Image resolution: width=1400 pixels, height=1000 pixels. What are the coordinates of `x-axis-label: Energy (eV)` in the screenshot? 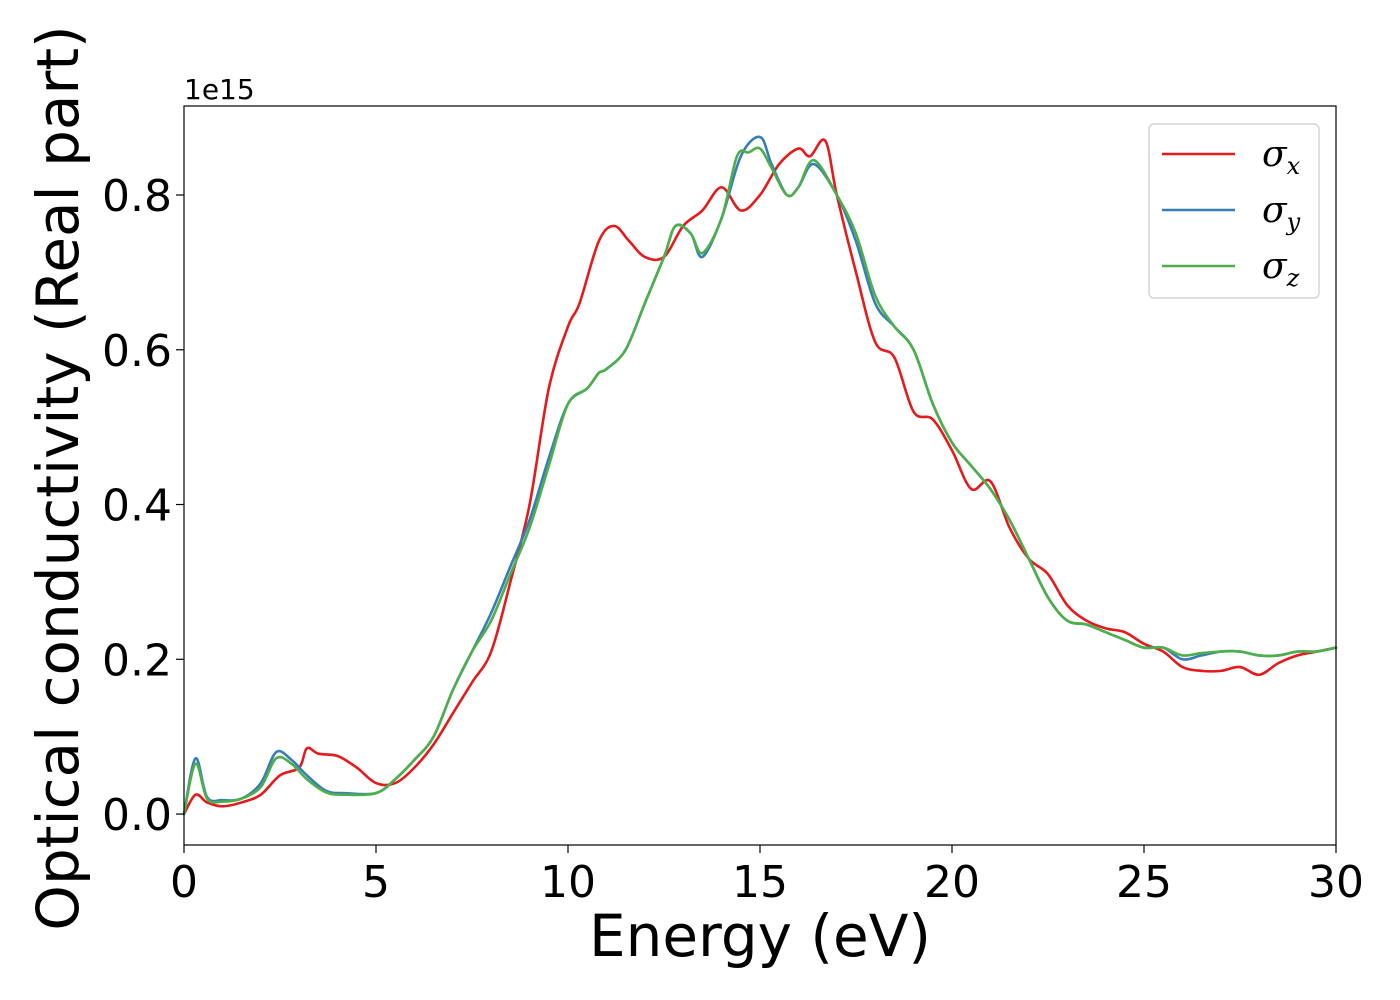 It's located at (760, 936).